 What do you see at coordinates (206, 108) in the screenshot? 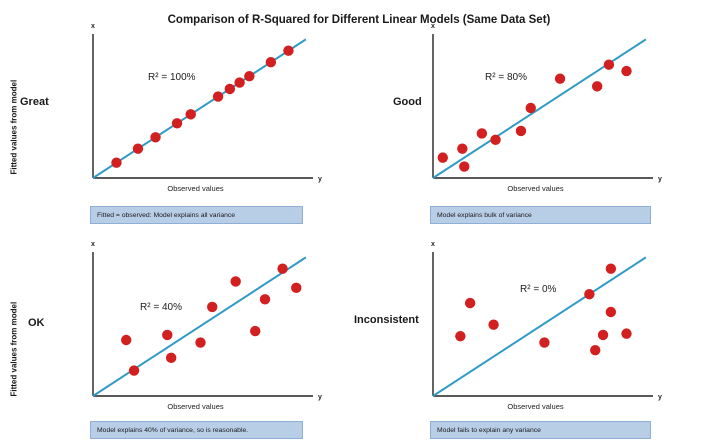
I see `scatter-panel-top-left: y x Observed values R² = 100%` at bounding box center [206, 108].